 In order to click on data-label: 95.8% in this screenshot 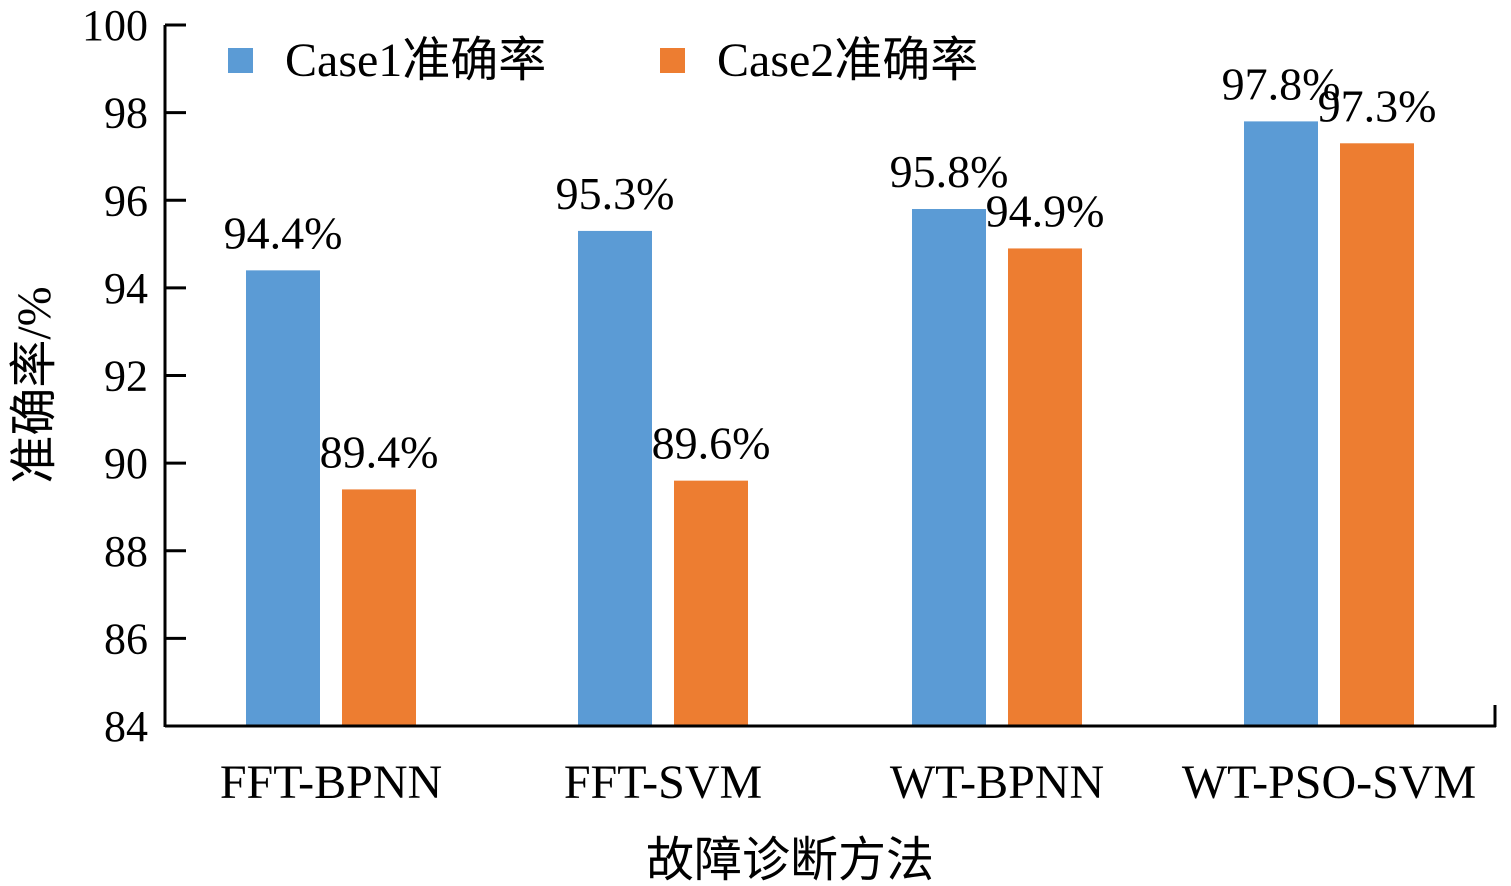, I will do `click(949, 171)`.